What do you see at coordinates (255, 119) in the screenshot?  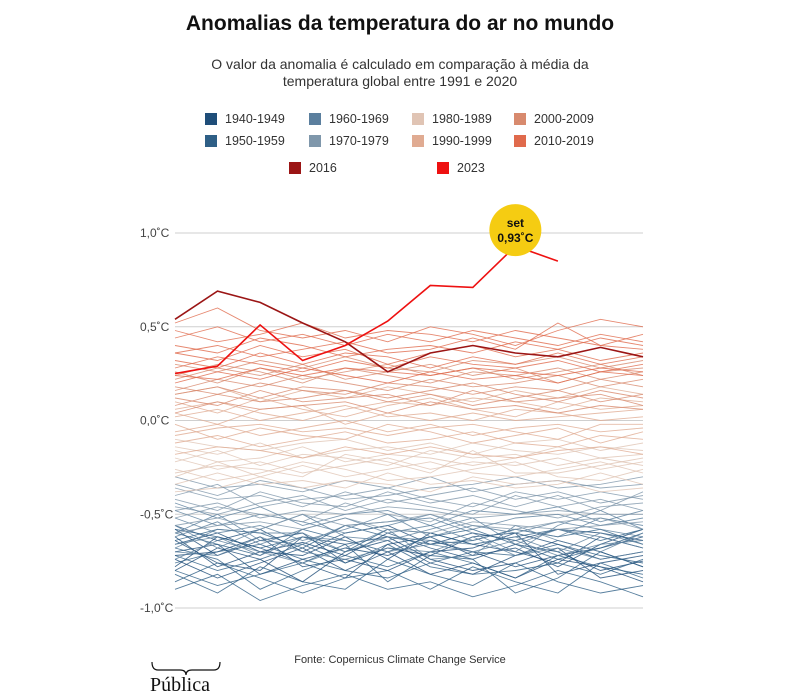 I see `legend-label: 1940-1949` at bounding box center [255, 119].